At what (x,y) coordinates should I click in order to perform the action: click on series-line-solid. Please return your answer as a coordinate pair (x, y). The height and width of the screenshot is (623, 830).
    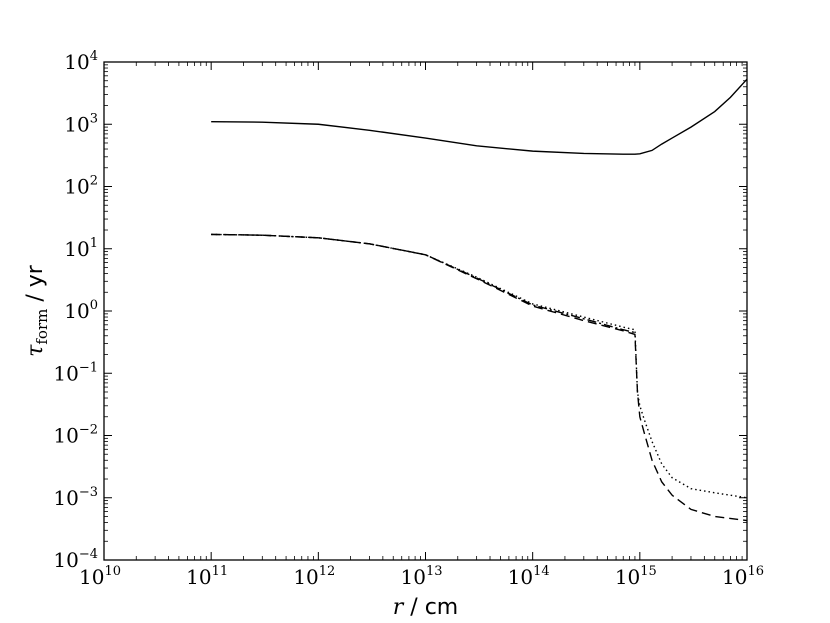
    Looking at the image, I should click on (479, 116).